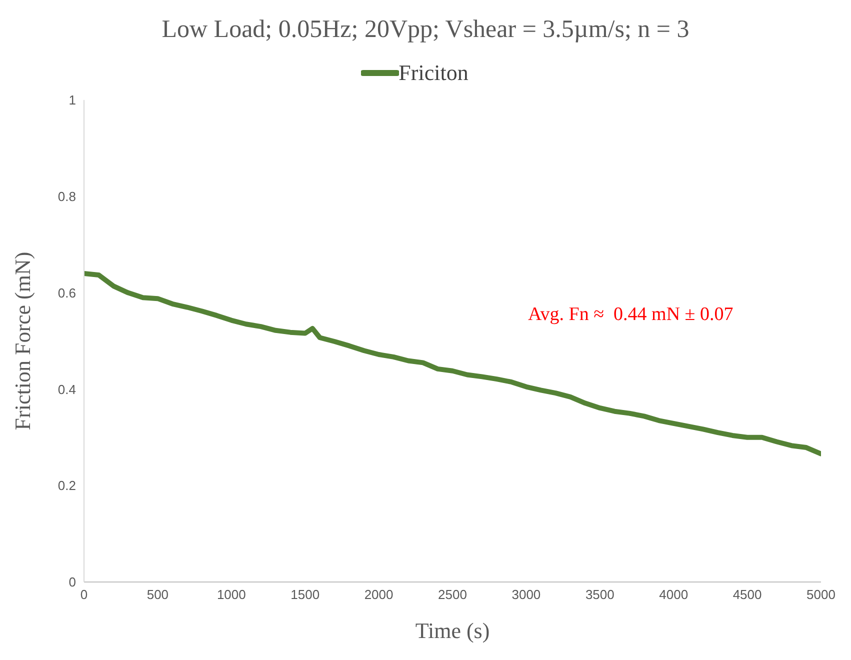  I want to click on x-tick-label: 3500, so click(599, 594).